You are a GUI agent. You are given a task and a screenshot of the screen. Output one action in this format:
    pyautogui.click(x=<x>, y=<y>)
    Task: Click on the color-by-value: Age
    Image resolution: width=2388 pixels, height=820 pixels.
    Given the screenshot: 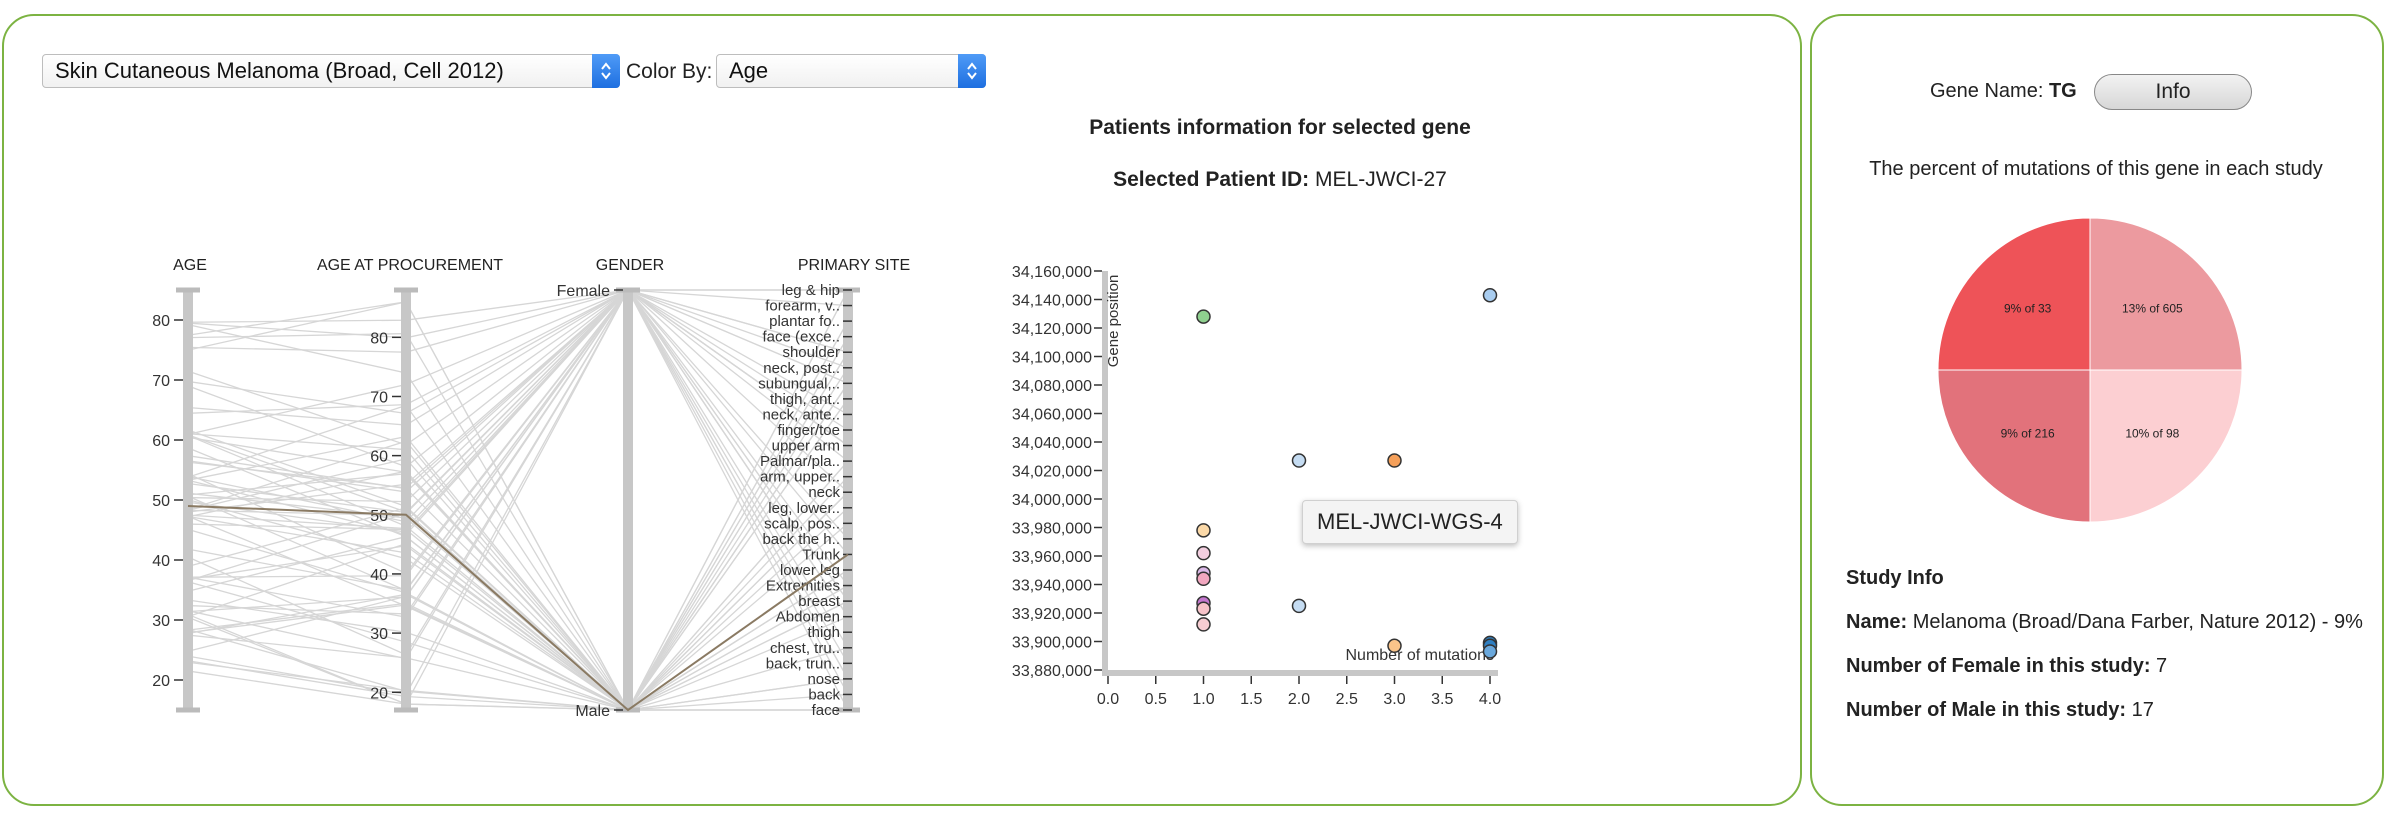 What is the action you would take?
    pyautogui.click(x=749, y=70)
    